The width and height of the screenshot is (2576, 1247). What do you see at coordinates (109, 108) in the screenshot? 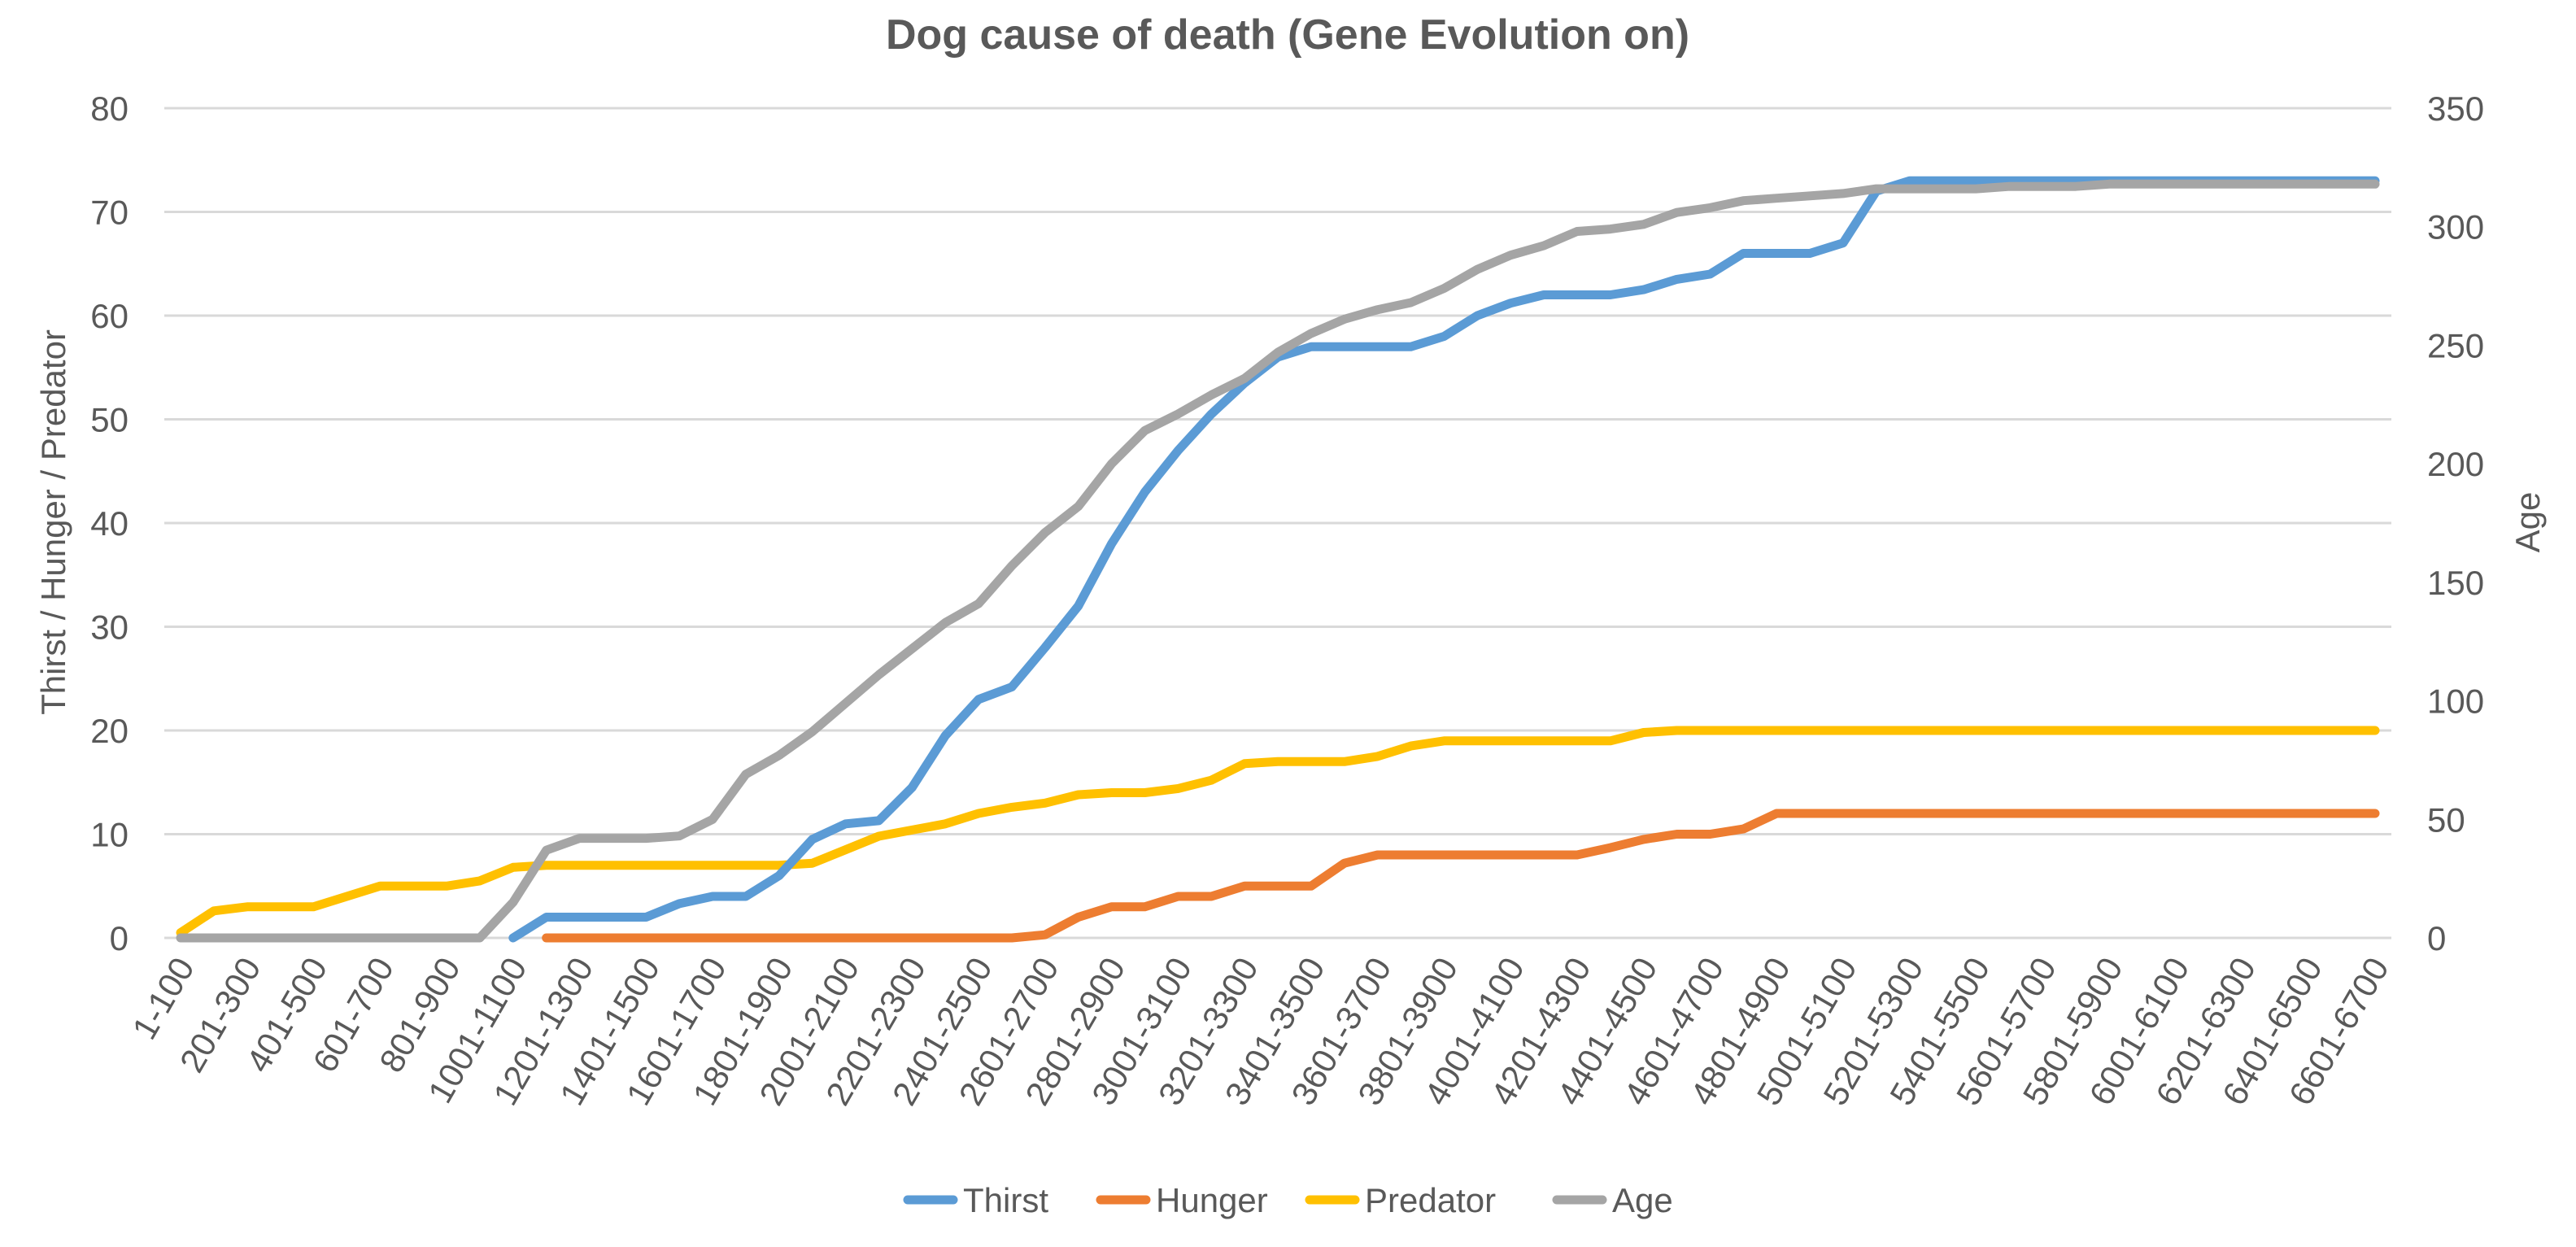
I see `left-y-tick-label: 80` at bounding box center [109, 108].